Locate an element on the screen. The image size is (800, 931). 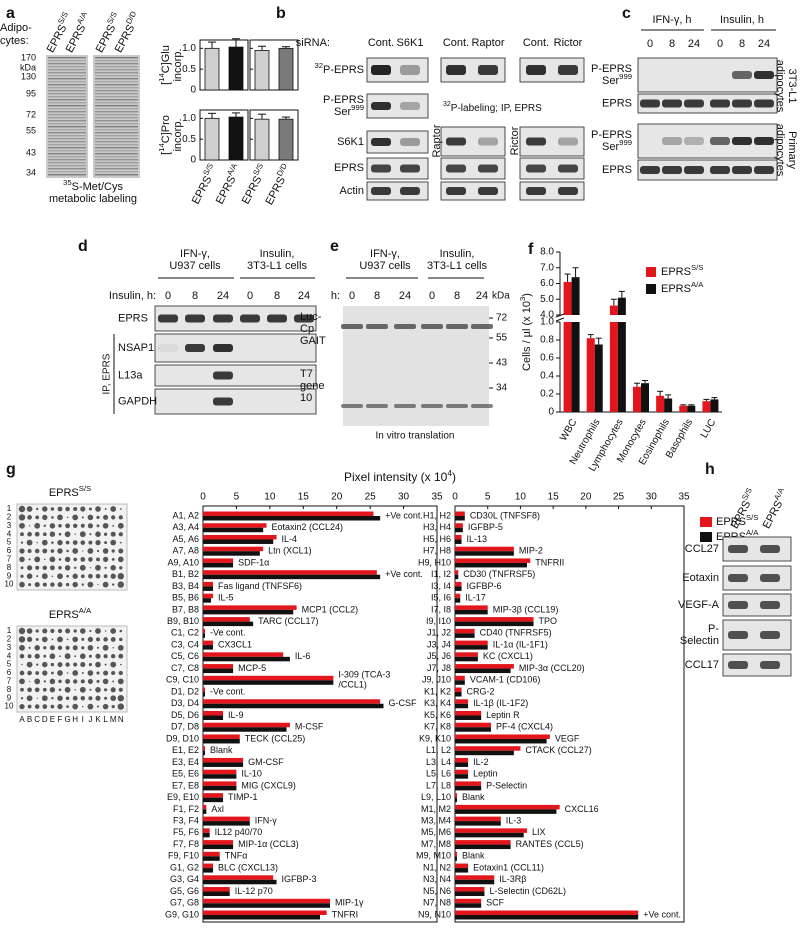
analyte-label: CD30L (TNFSF8) is located at coordinates (505, 515).